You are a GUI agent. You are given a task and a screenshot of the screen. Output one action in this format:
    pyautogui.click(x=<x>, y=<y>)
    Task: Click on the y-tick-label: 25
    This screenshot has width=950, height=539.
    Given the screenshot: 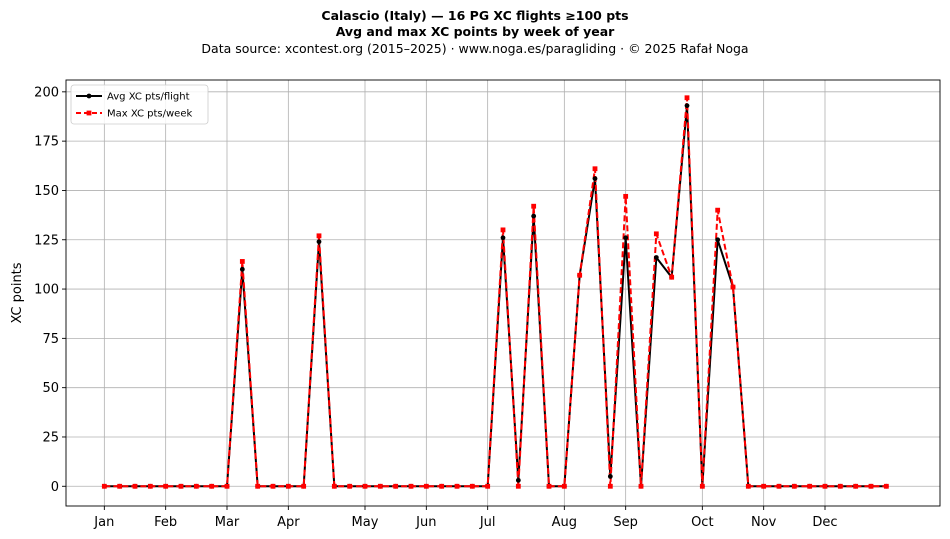 What is the action you would take?
    pyautogui.click(x=50, y=437)
    